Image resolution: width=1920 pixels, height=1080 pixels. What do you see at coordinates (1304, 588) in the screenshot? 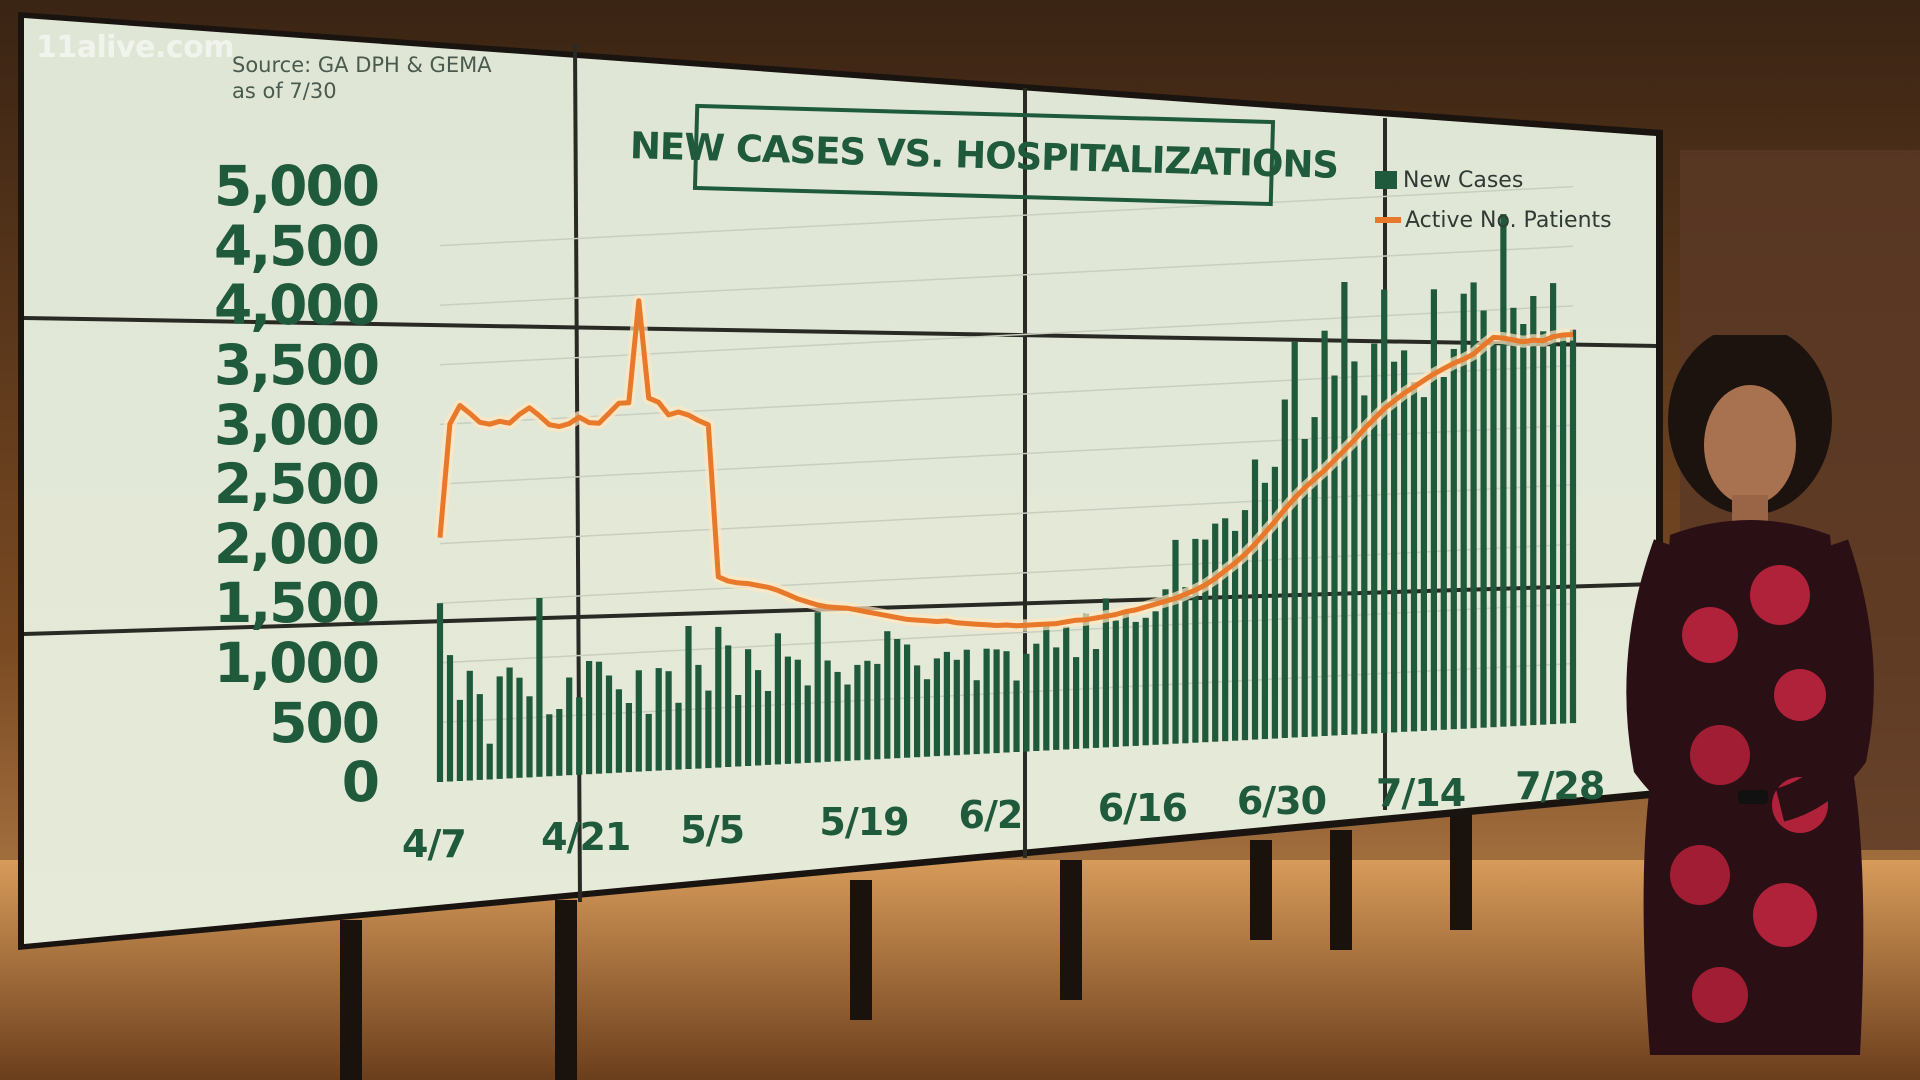
I see `bar-7/3` at bounding box center [1304, 588].